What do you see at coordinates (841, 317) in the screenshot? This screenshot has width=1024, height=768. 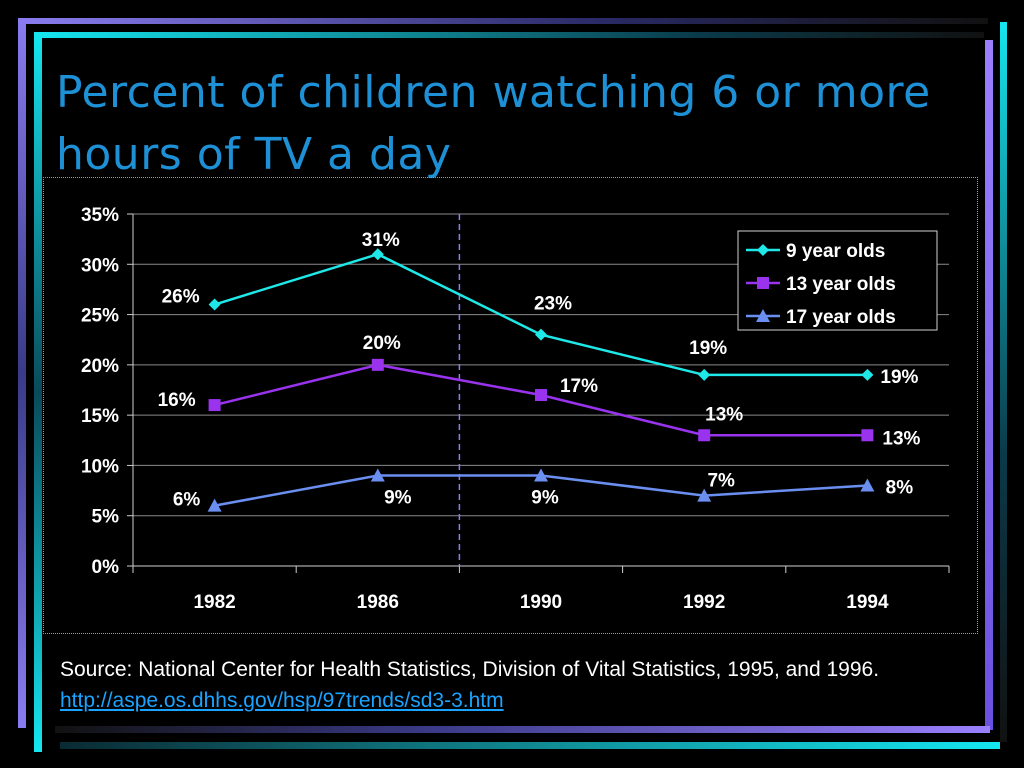 I see `legend-label: 17 year olds` at bounding box center [841, 317].